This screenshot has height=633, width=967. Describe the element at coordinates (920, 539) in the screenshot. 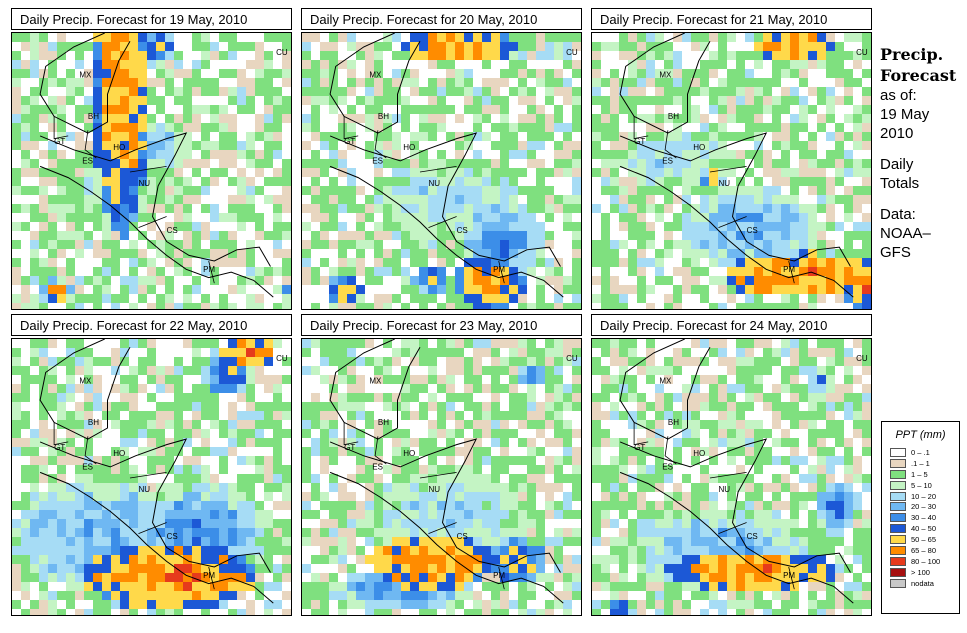

I see `legend-item: 50 – 65` at that location.